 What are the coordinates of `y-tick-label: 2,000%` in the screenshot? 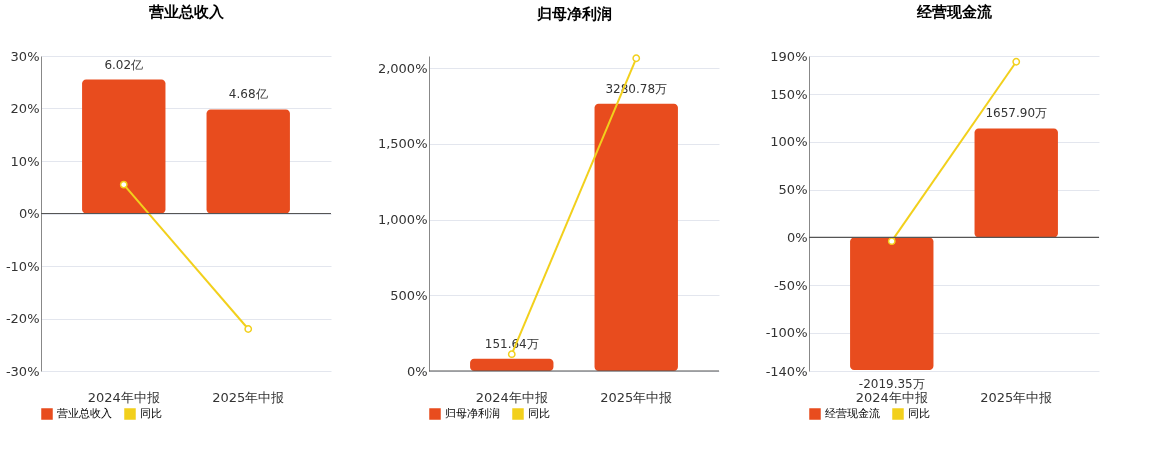 It's located at (402, 68).